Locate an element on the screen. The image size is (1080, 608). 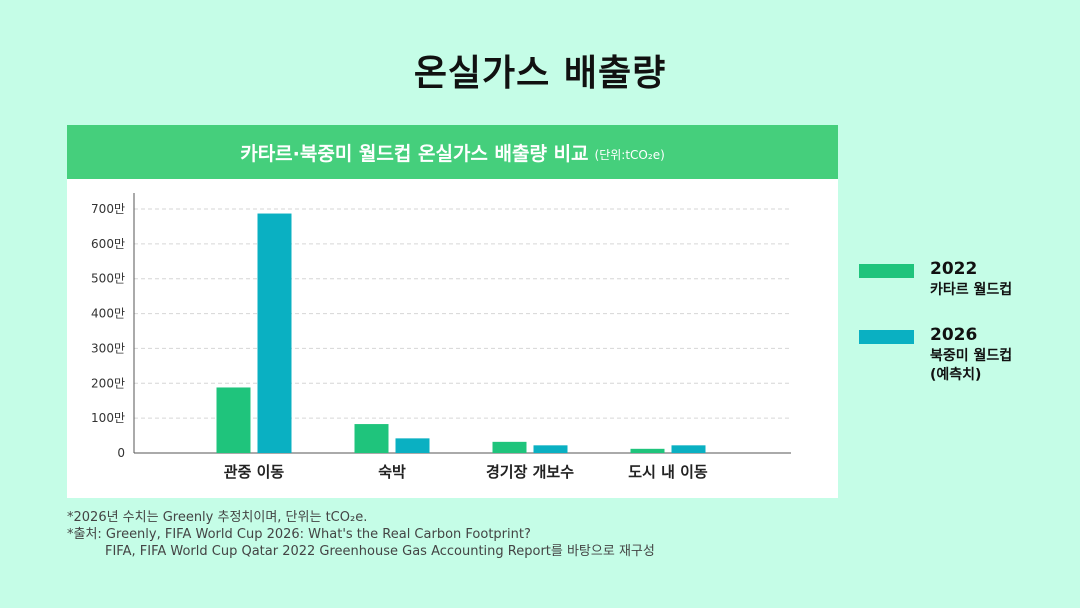
x-tick-label: 숙박 is located at coordinates (392, 472).